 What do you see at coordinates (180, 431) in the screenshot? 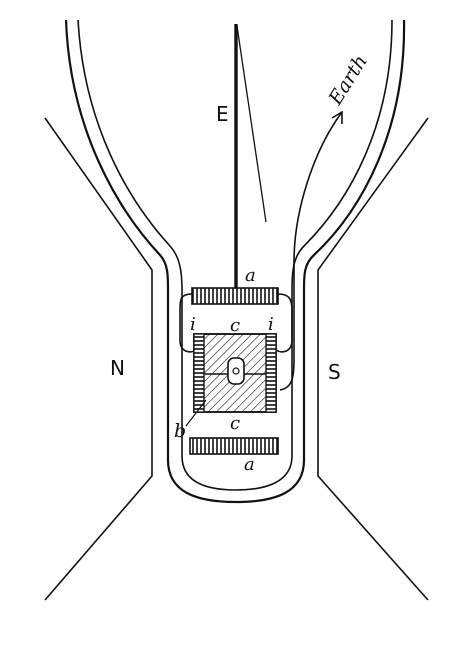
I see `label-armature: b` at bounding box center [180, 431].